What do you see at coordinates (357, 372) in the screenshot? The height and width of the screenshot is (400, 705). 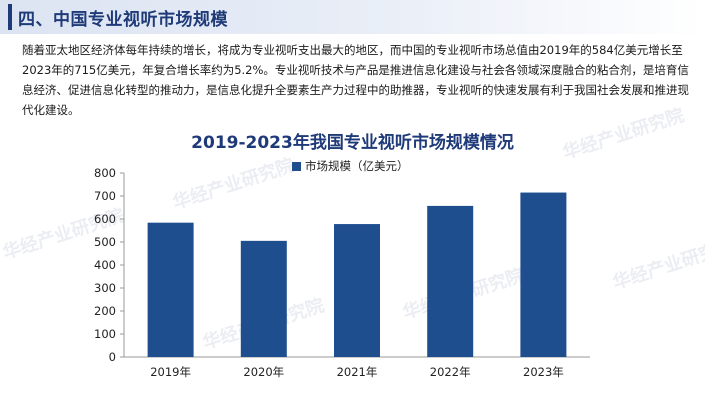 I see `x-tick-label: 2021年` at bounding box center [357, 372].